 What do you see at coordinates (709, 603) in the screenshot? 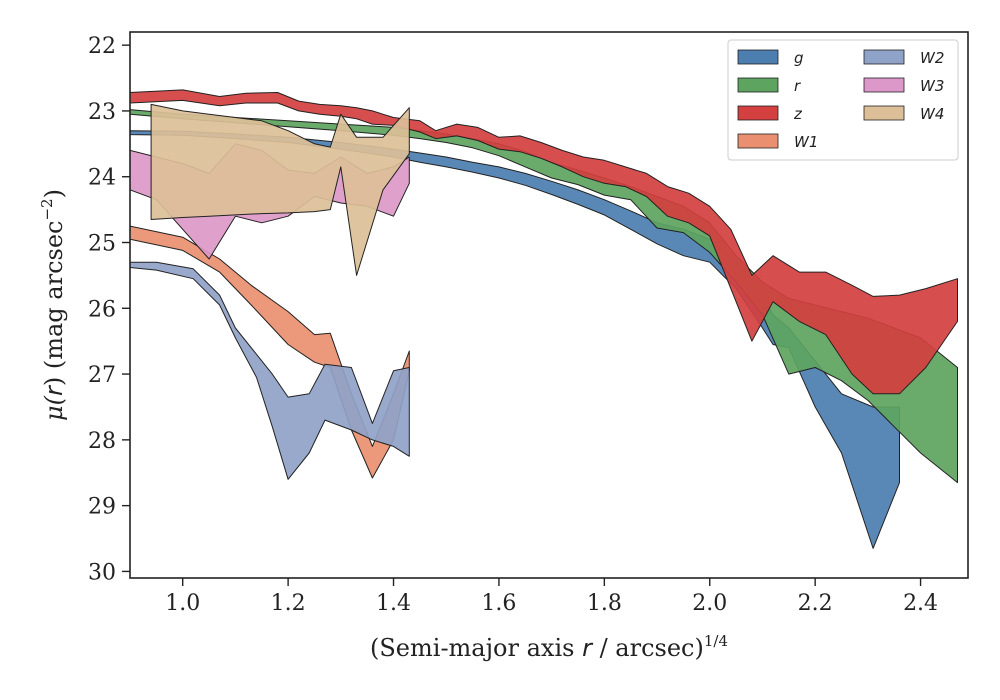
I see `x-tick-label: 2.0` at bounding box center [709, 603].